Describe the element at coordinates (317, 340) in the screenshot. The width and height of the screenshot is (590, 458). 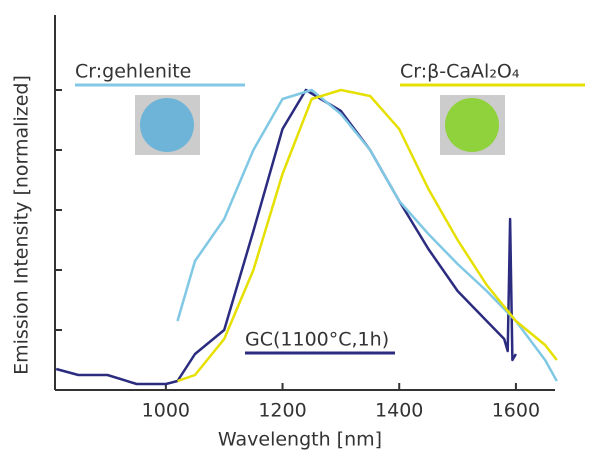
I see `legend-label: GC(1100°C,1h)` at that location.